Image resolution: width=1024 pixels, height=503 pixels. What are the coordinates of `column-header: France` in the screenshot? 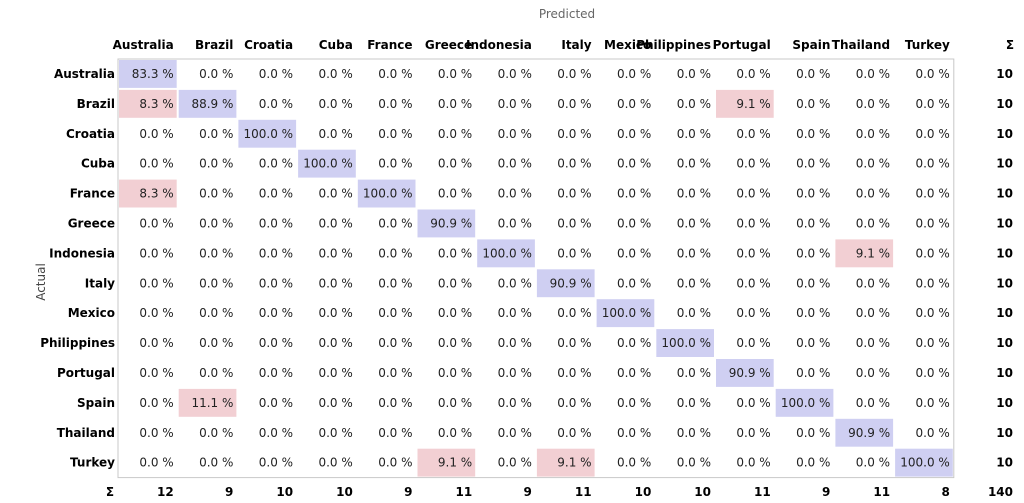 It's located at (389, 45).